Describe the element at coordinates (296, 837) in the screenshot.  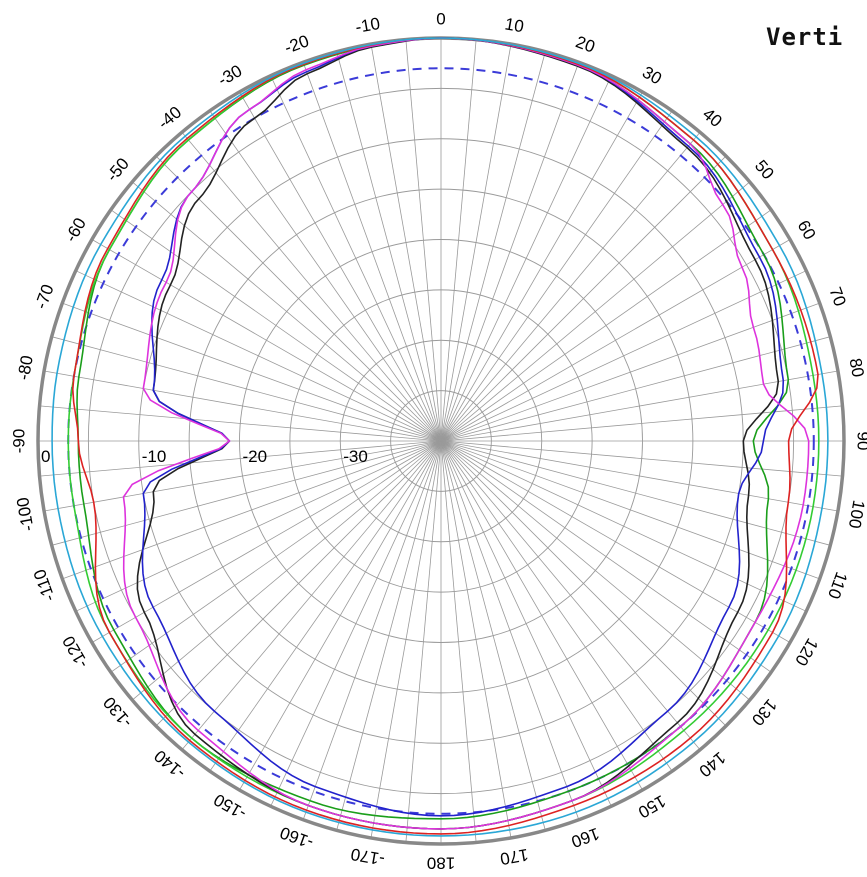
I see `angle-tick-label: -160` at that location.